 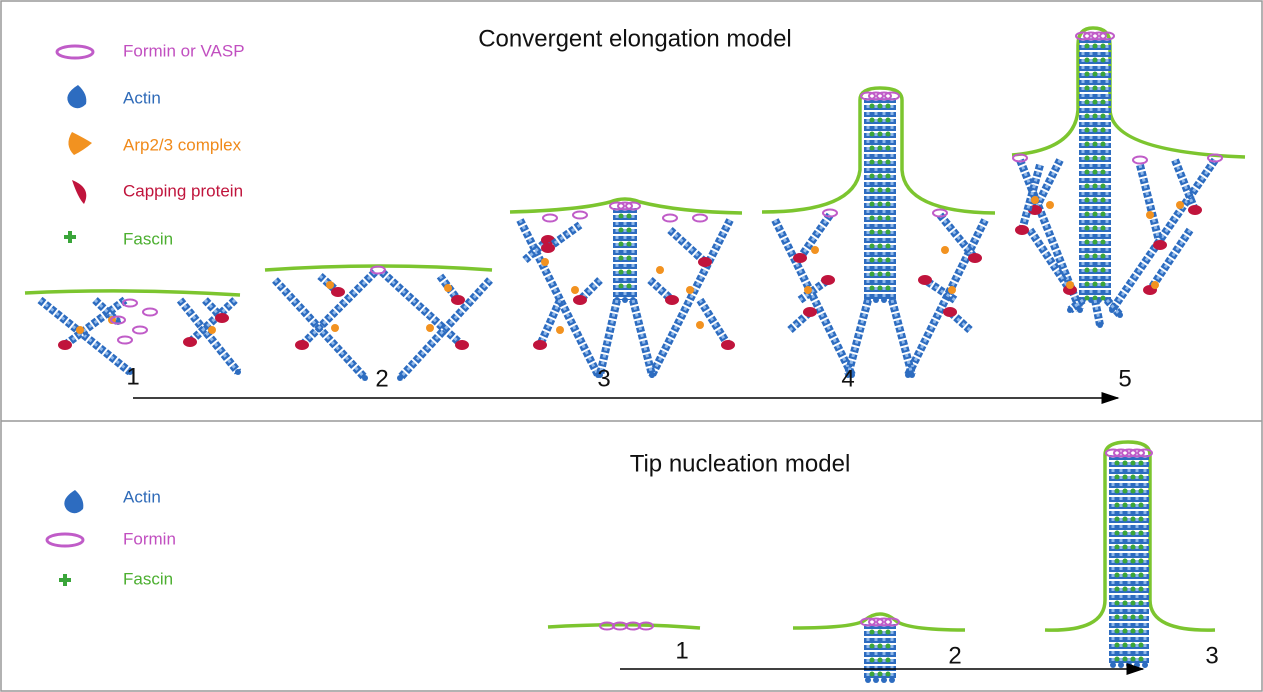 What do you see at coordinates (1211, 655) in the screenshot?
I see `step-label: 3` at bounding box center [1211, 655].